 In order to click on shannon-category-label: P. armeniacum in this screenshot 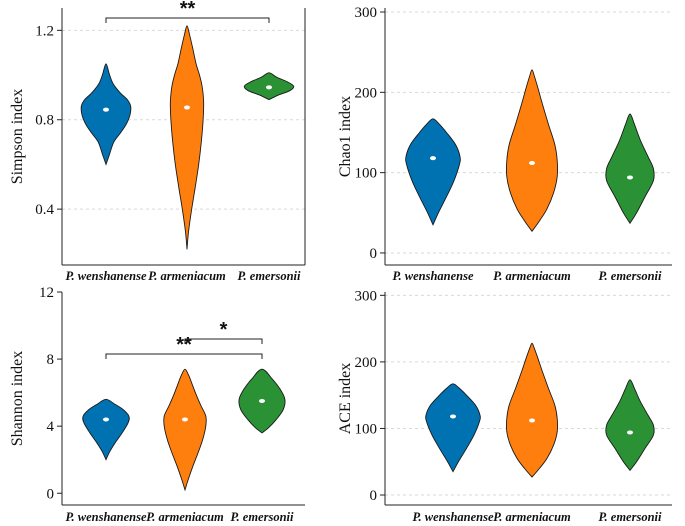, I will do `click(185, 517)`.